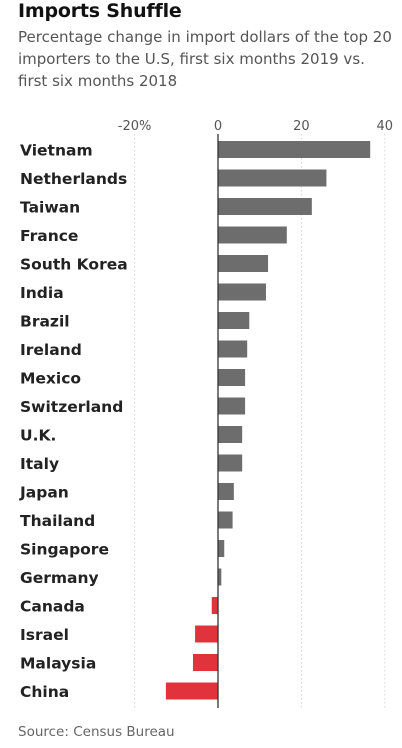  I want to click on bar-japan, so click(226, 491).